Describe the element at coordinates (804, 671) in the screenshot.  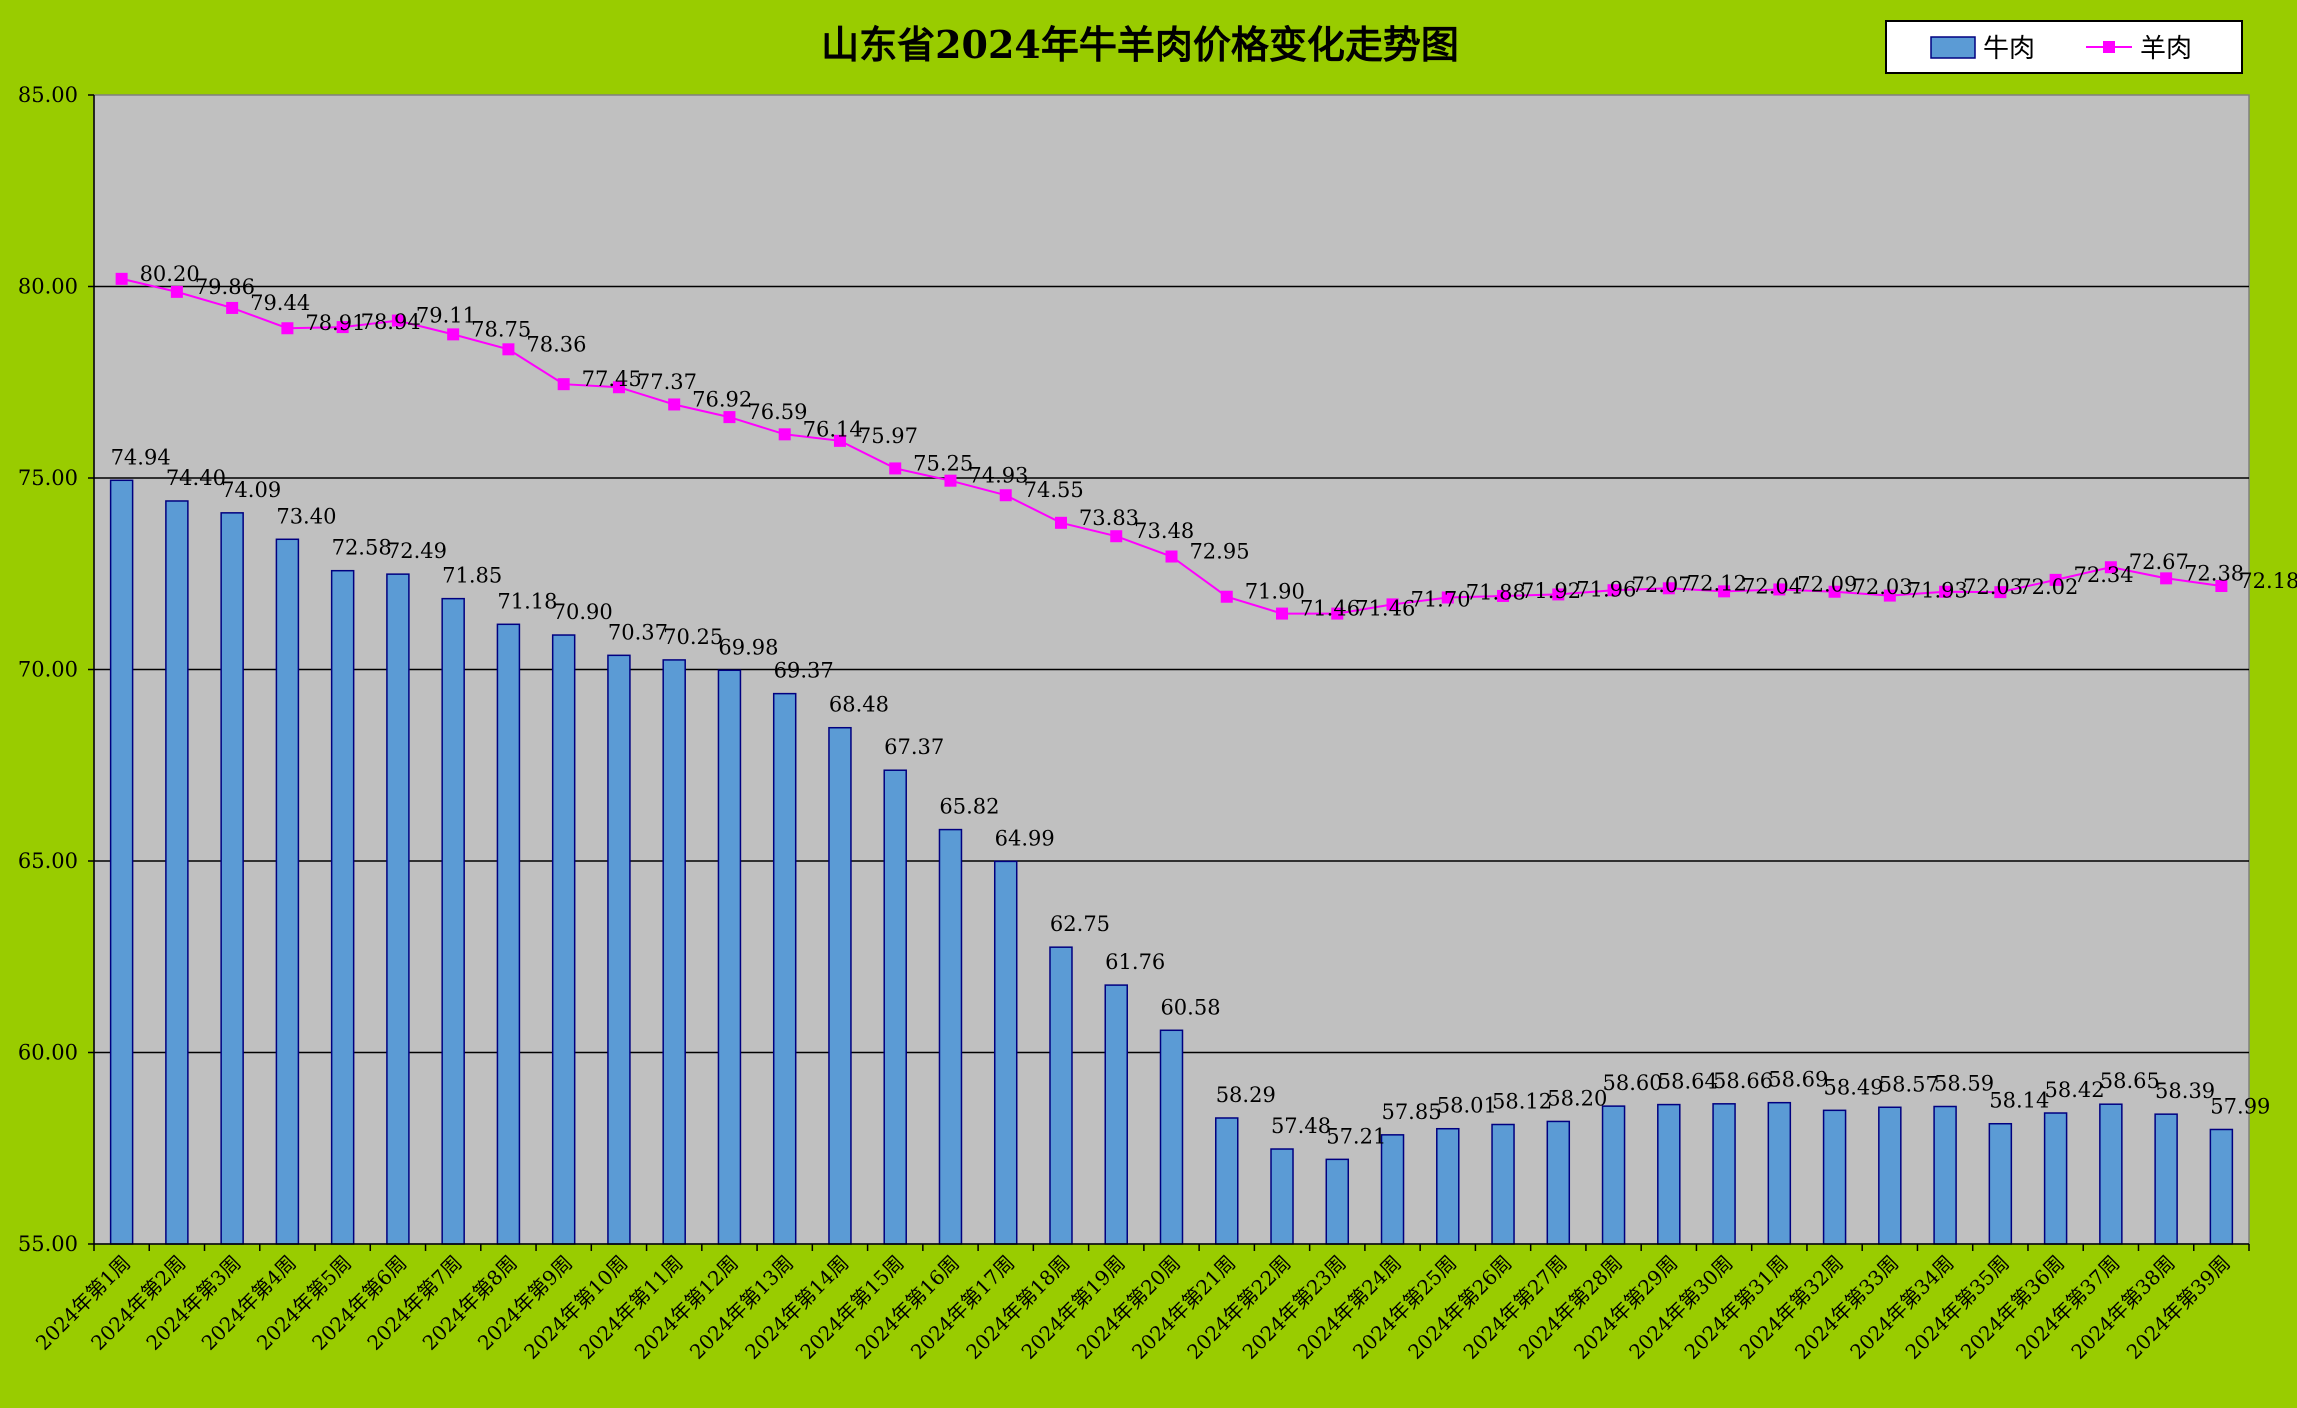
I see `beef-data-label: 69.37` at that location.